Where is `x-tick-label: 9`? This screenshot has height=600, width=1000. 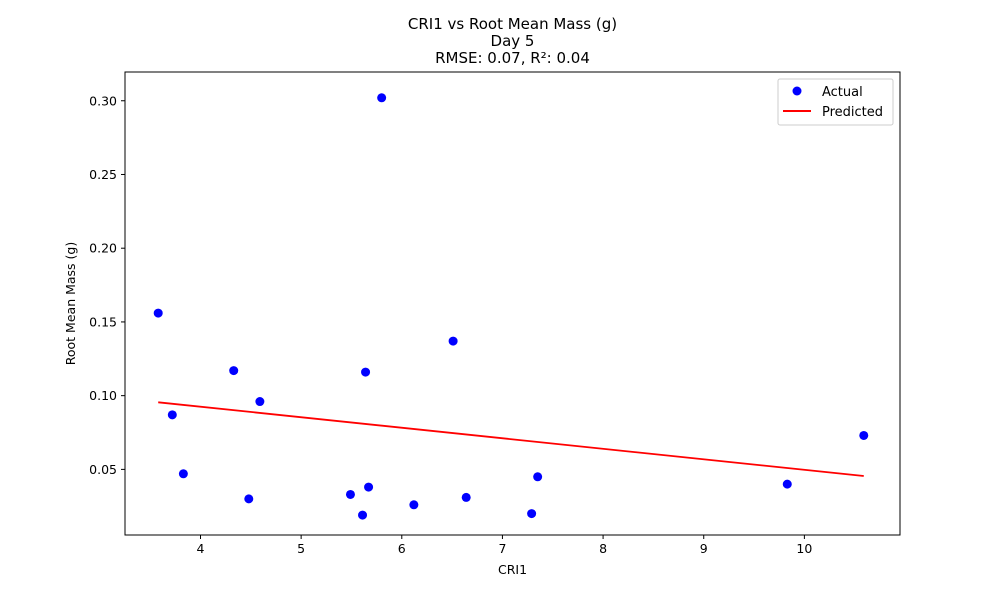 x-tick-label: 9 is located at coordinates (704, 548).